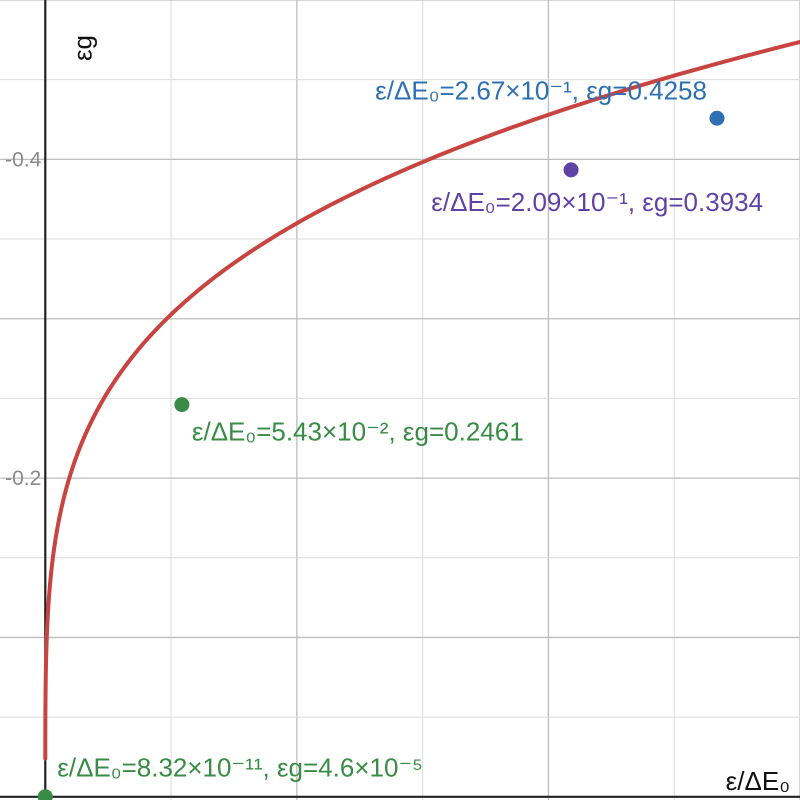 This screenshot has height=800, width=800. Describe the element at coordinates (240, 768) in the screenshot. I see `point-label: ε/ΔE₀=8.32×10⁻¹¹, εg=4.6×10⁻⁵` at that location.